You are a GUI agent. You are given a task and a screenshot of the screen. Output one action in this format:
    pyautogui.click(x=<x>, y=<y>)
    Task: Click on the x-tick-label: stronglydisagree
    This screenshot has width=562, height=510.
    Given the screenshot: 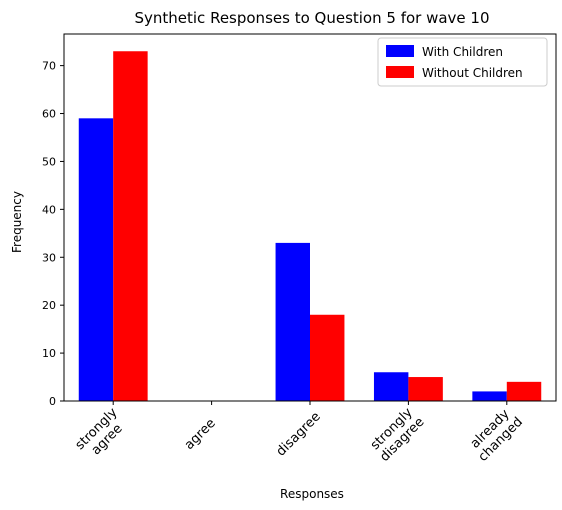 What is the action you would take?
    pyautogui.click(x=397, y=434)
    